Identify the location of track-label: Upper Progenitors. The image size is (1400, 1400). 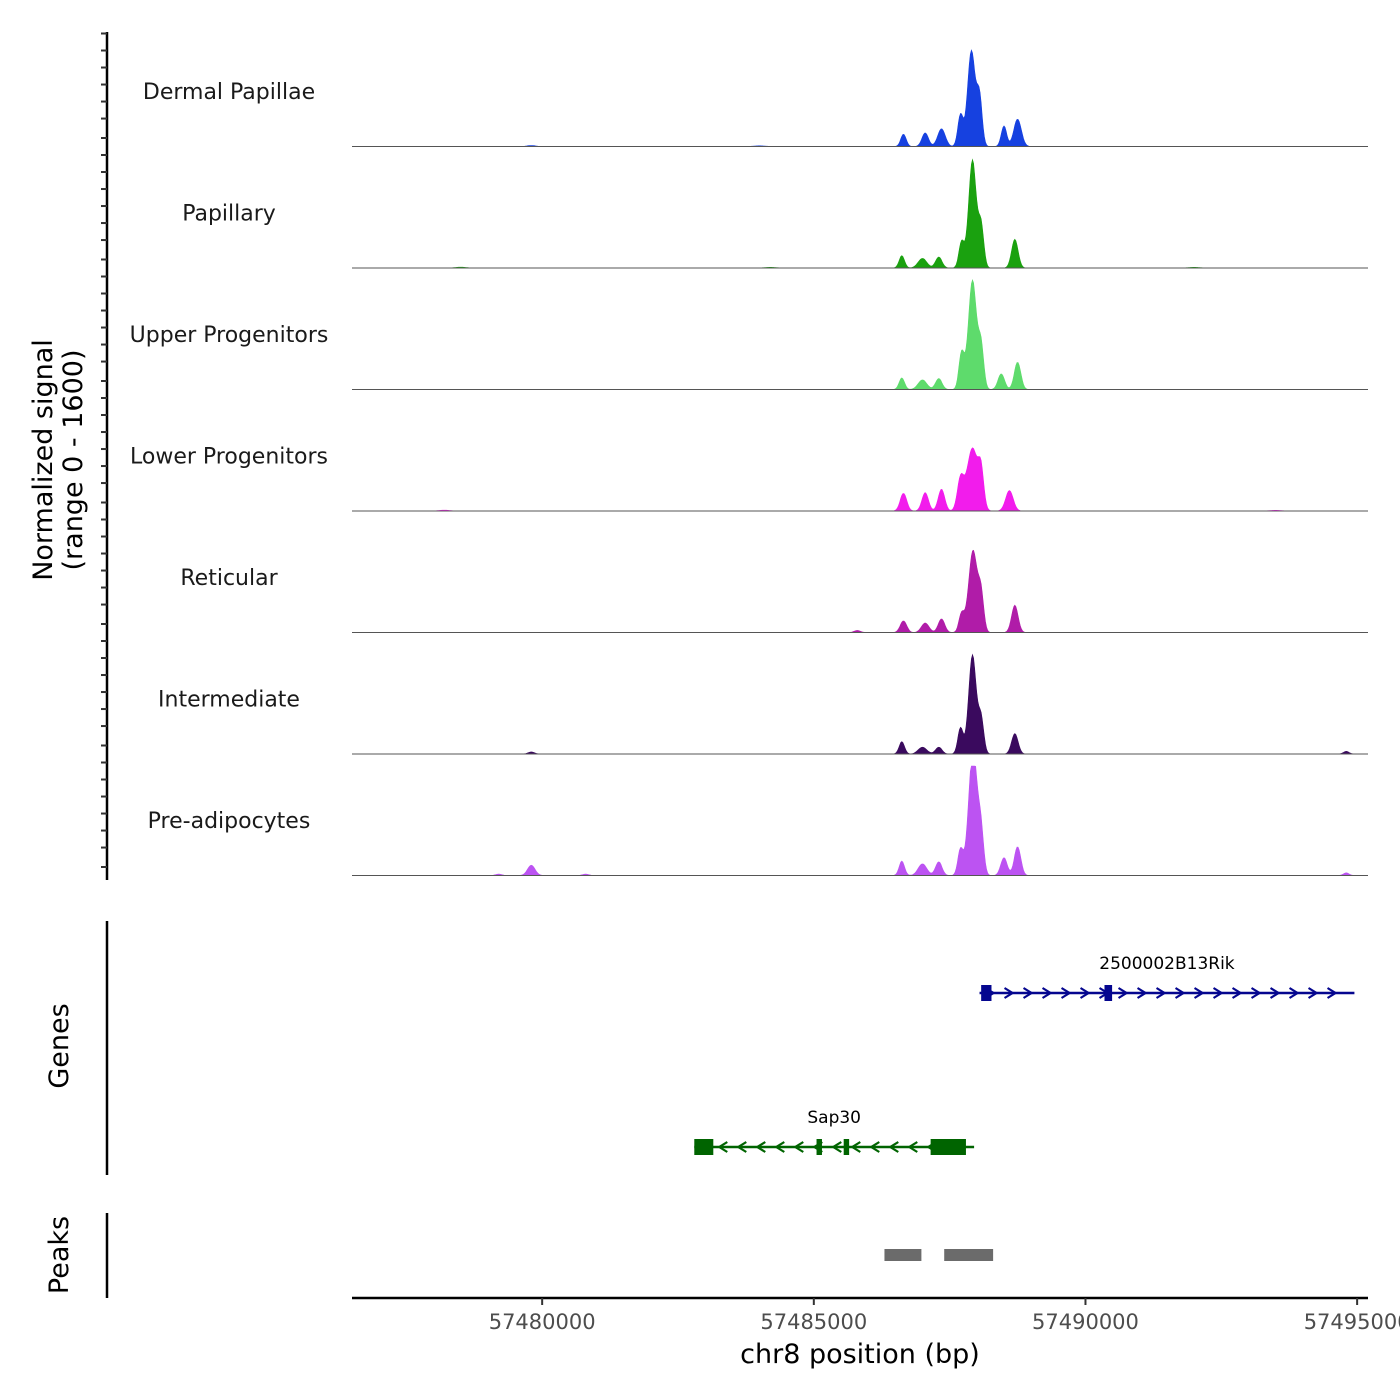
(229, 335).